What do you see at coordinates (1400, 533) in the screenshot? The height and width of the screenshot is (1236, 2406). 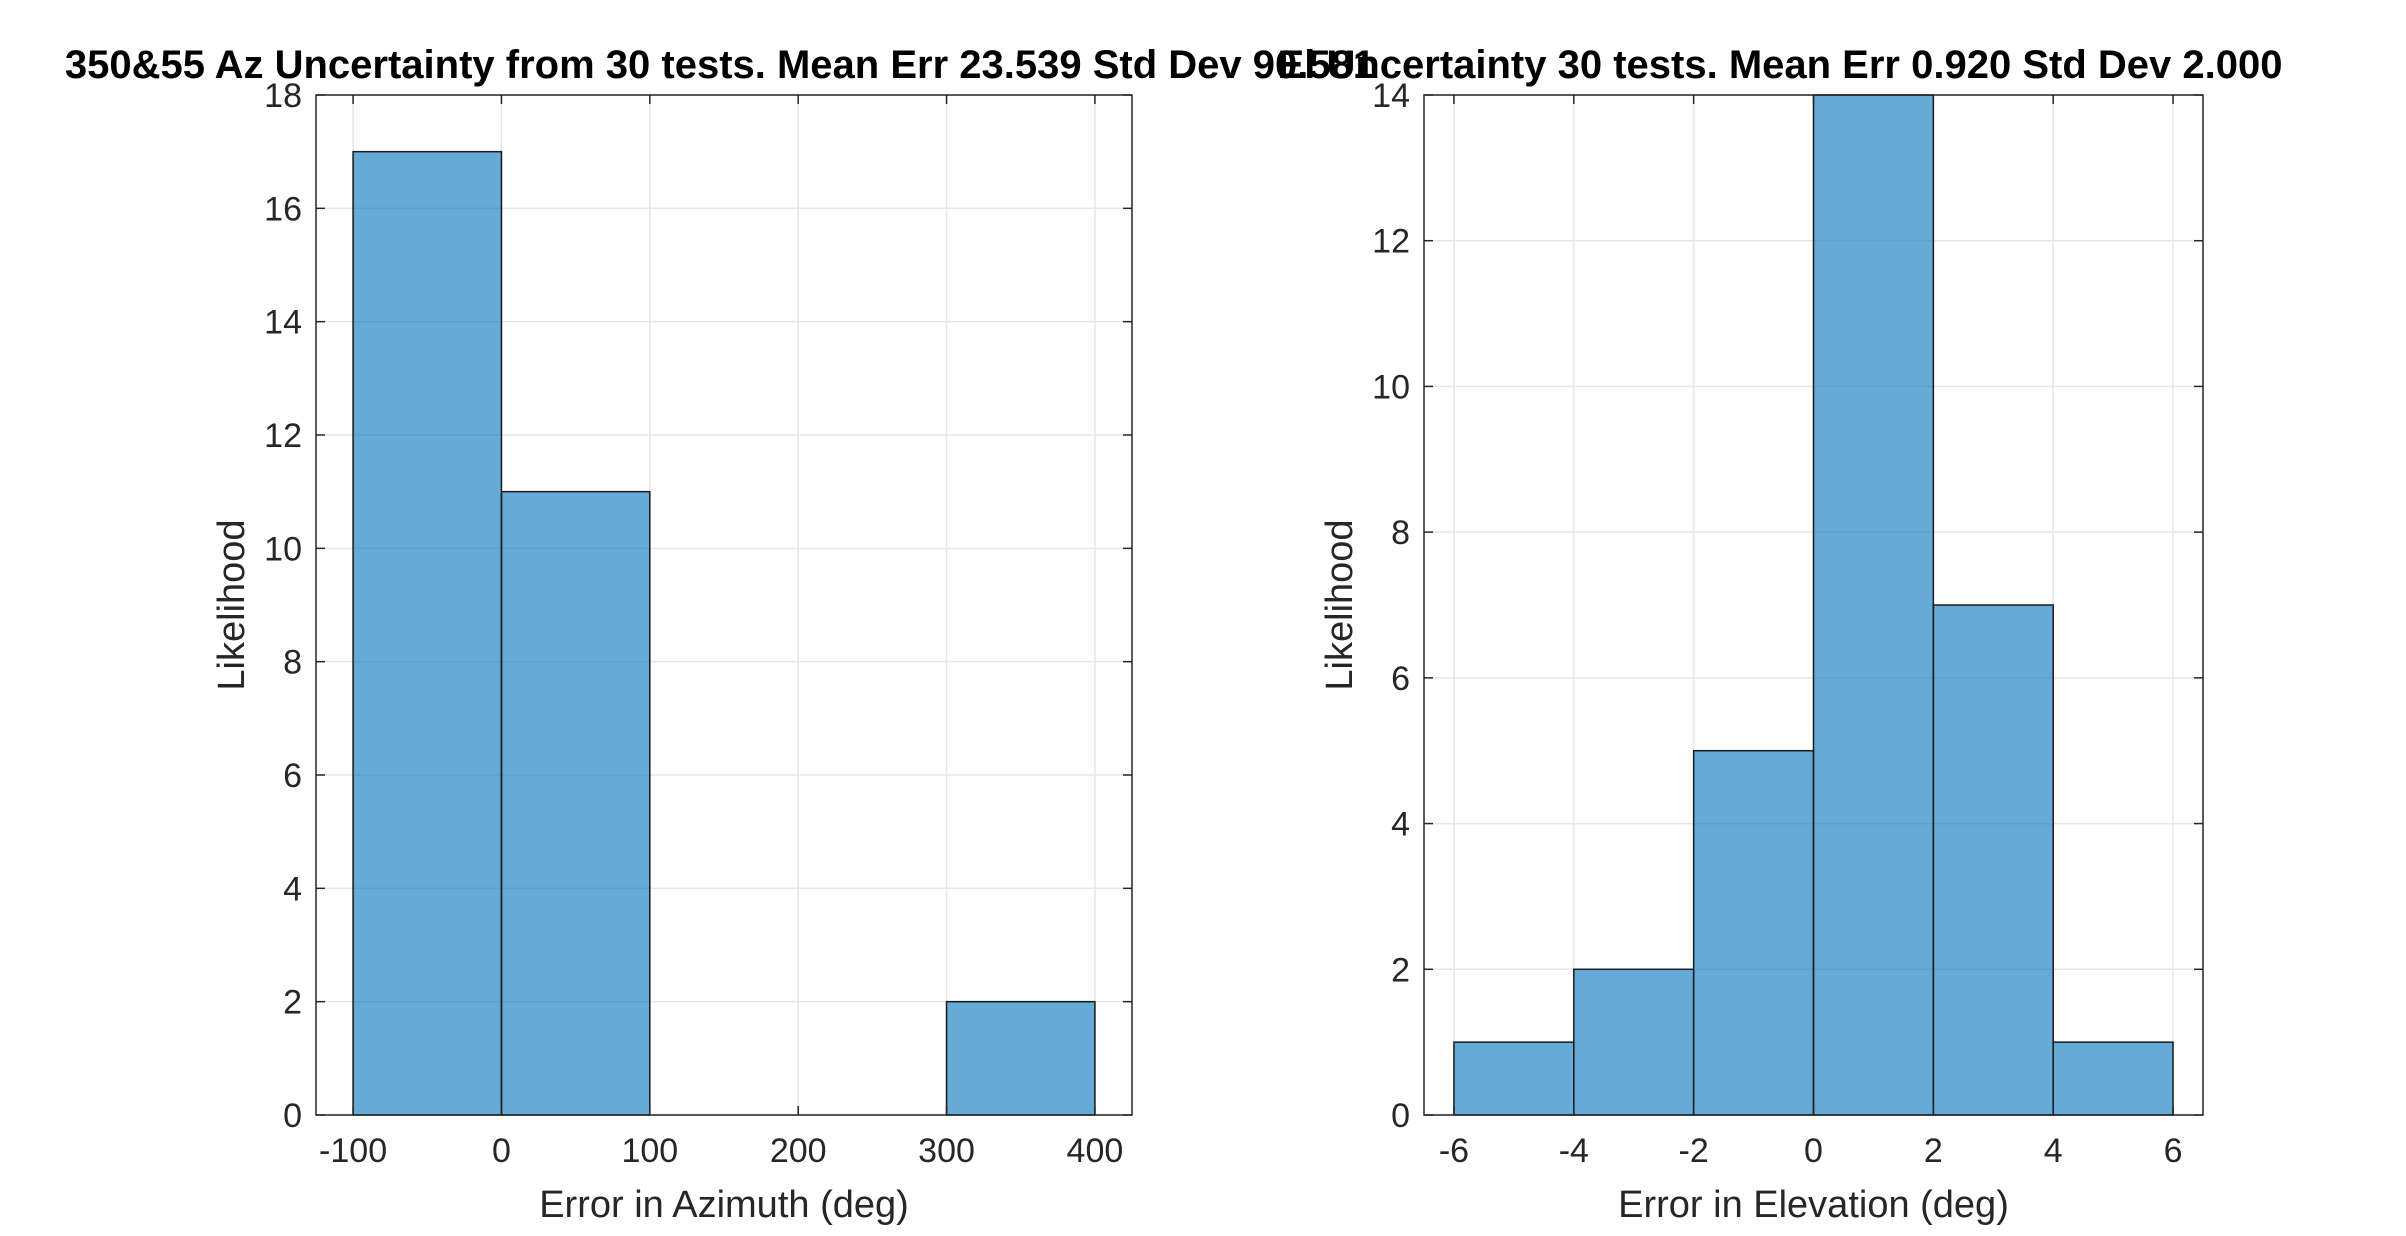 I see `el-y-tick-label: 8` at bounding box center [1400, 533].